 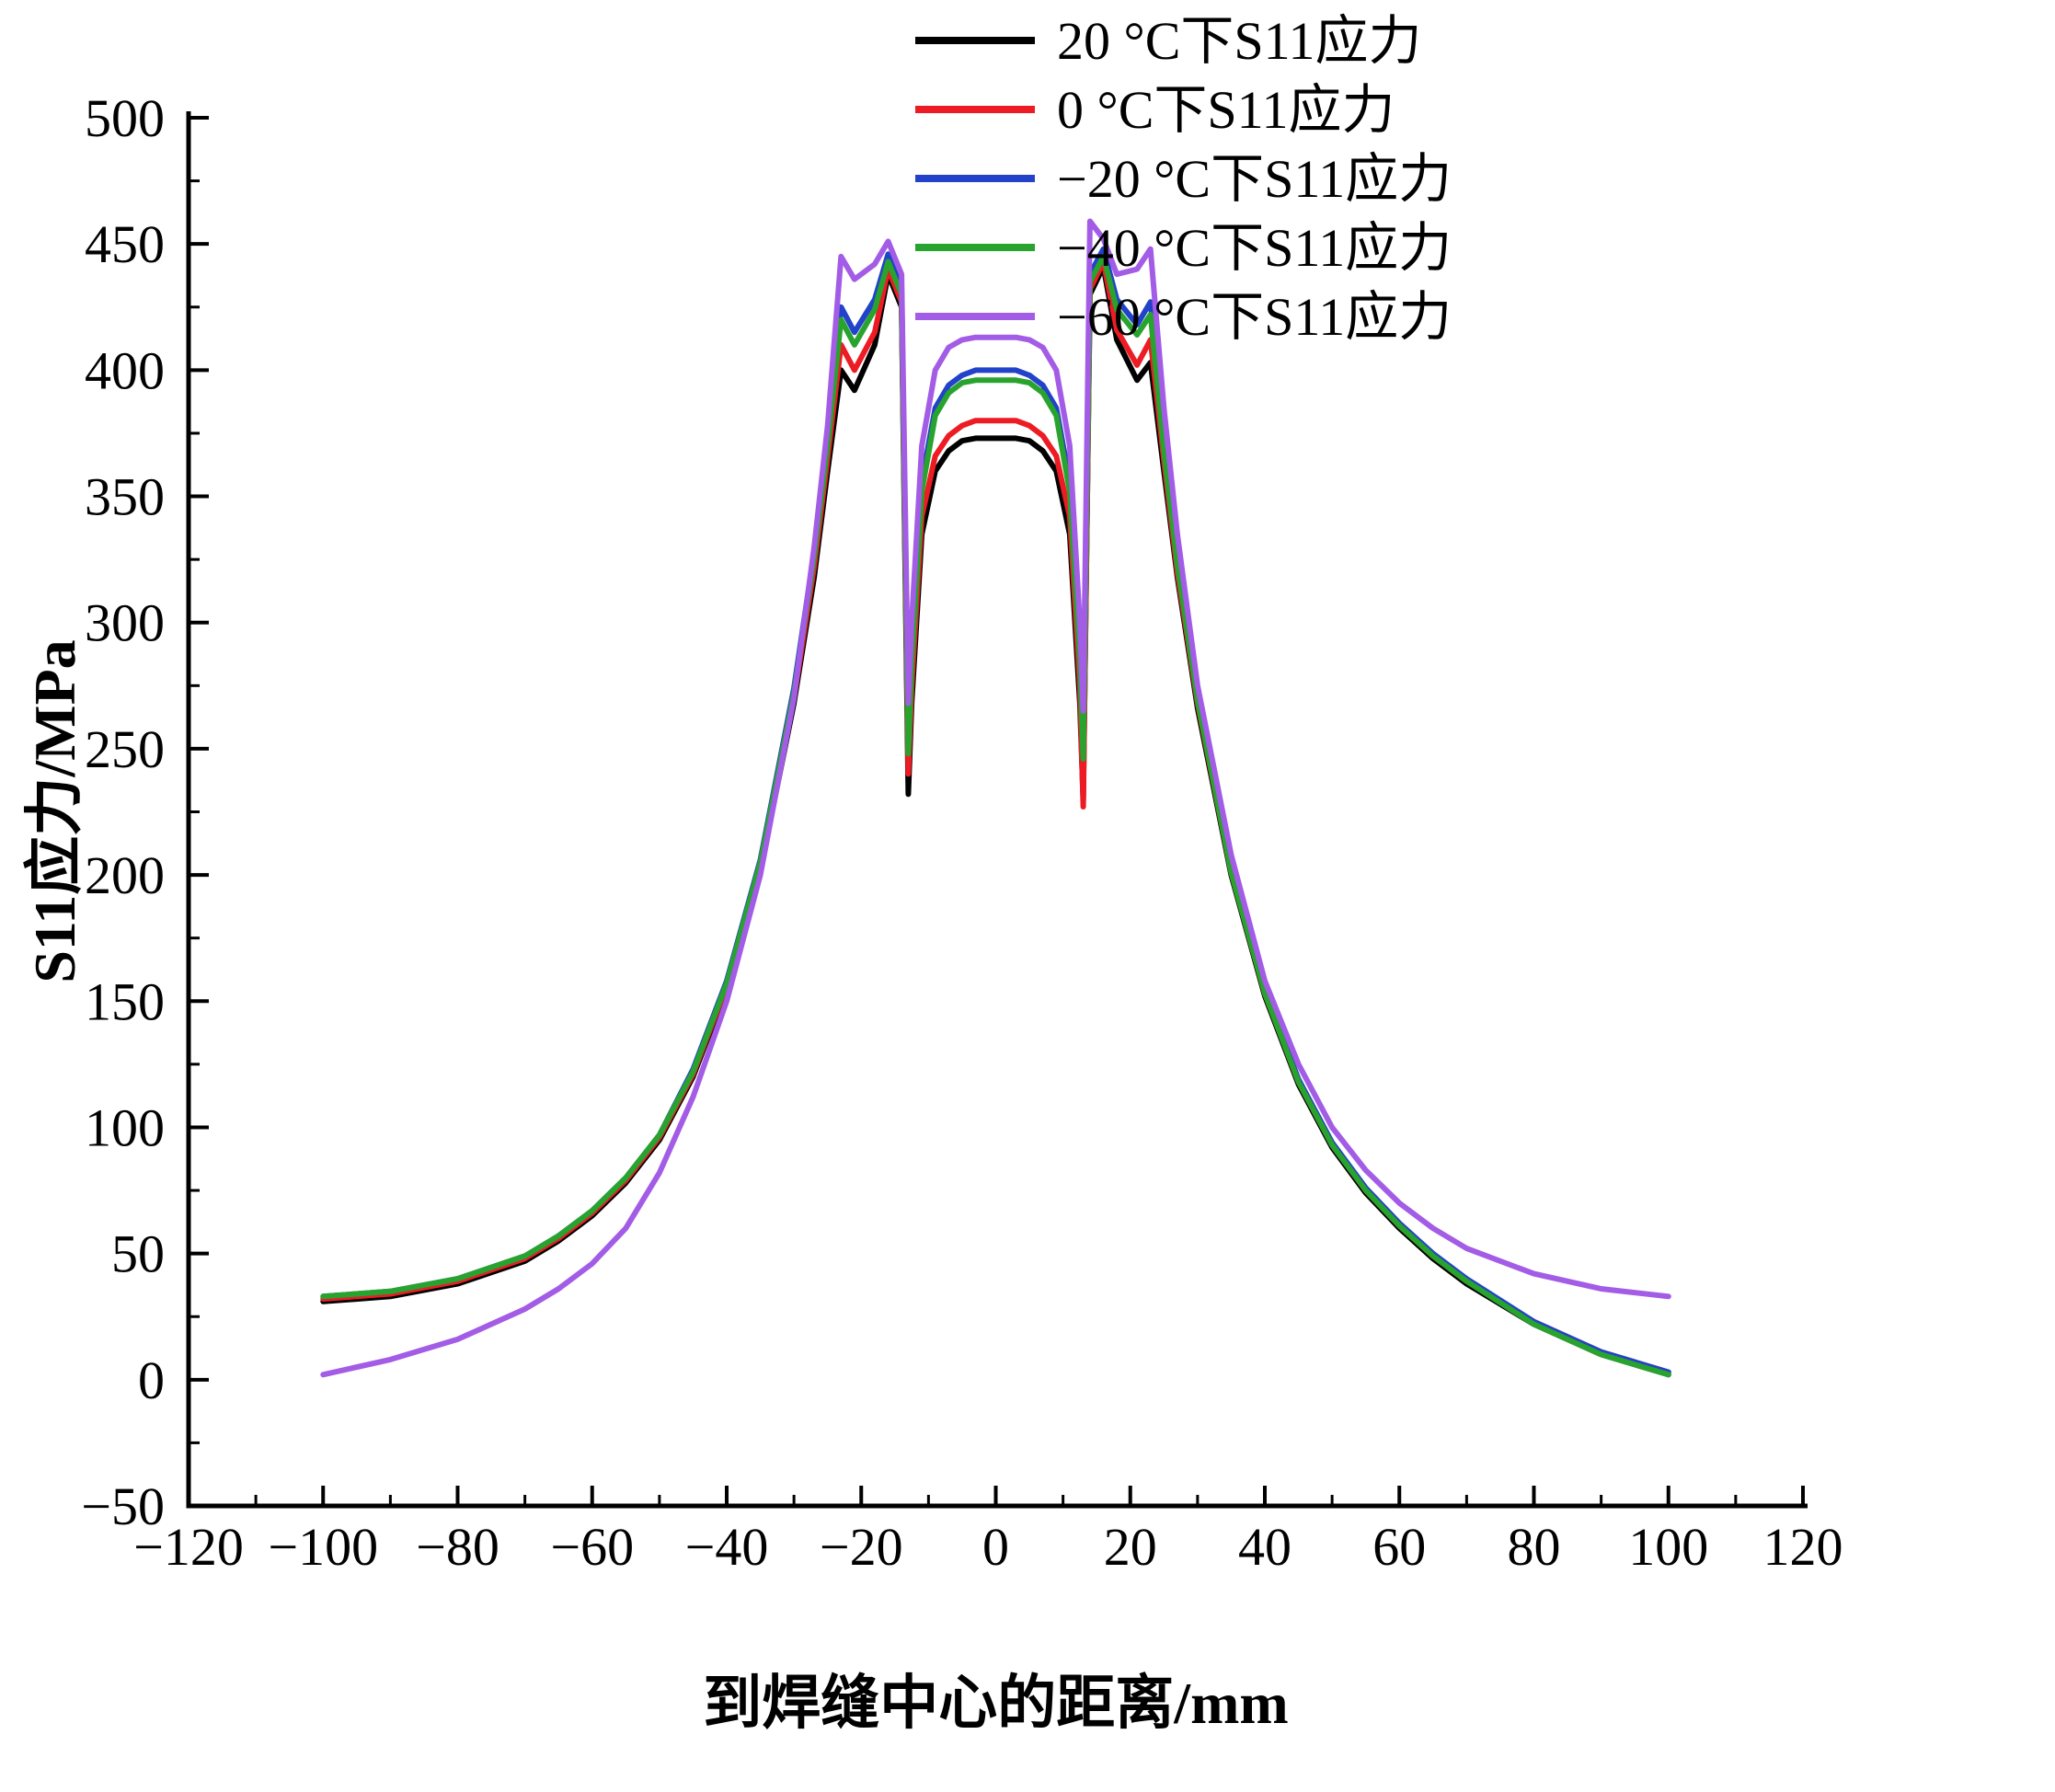 I want to click on x-axis-tick-label: −40, so click(x=727, y=1547).